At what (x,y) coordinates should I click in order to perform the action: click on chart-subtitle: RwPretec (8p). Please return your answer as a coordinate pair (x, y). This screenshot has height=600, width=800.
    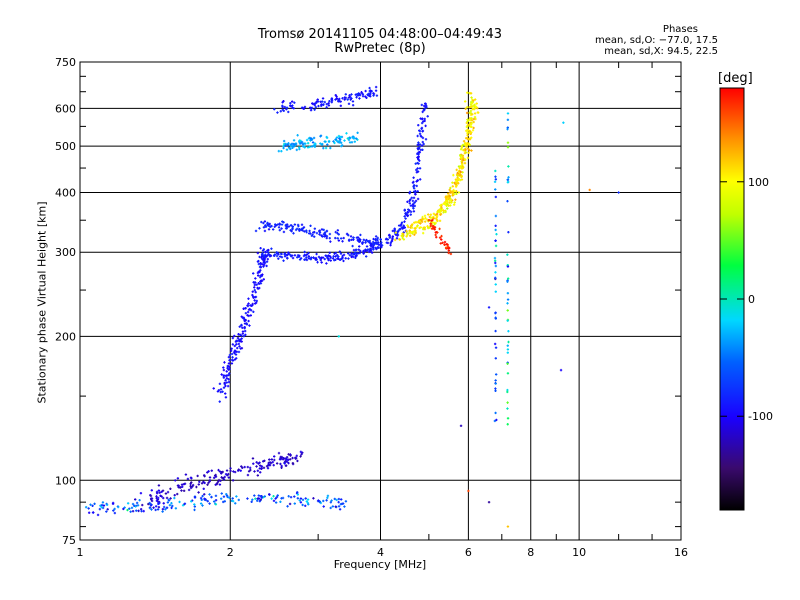
    Looking at the image, I should click on (380, 48).